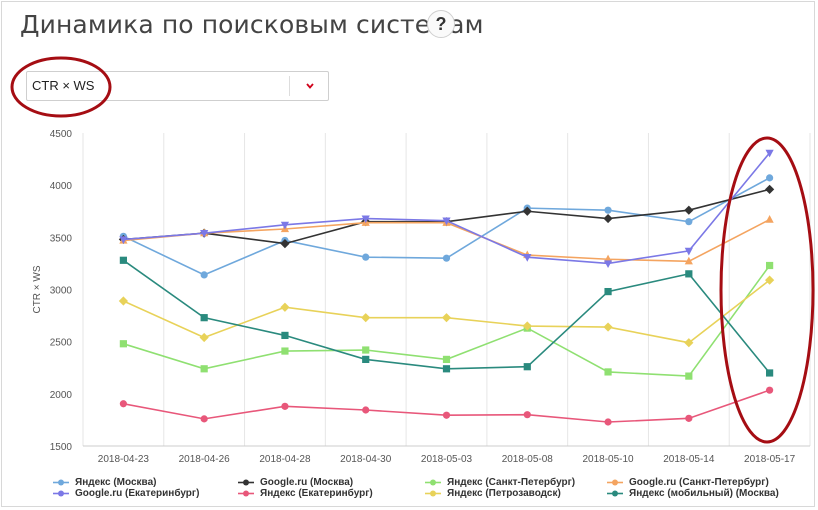  What do you see at coordinates (316, 493) in the screenshot?
I see `legend-label: Яндекс (Екатеринбург)` at bounding box center [316, 493].